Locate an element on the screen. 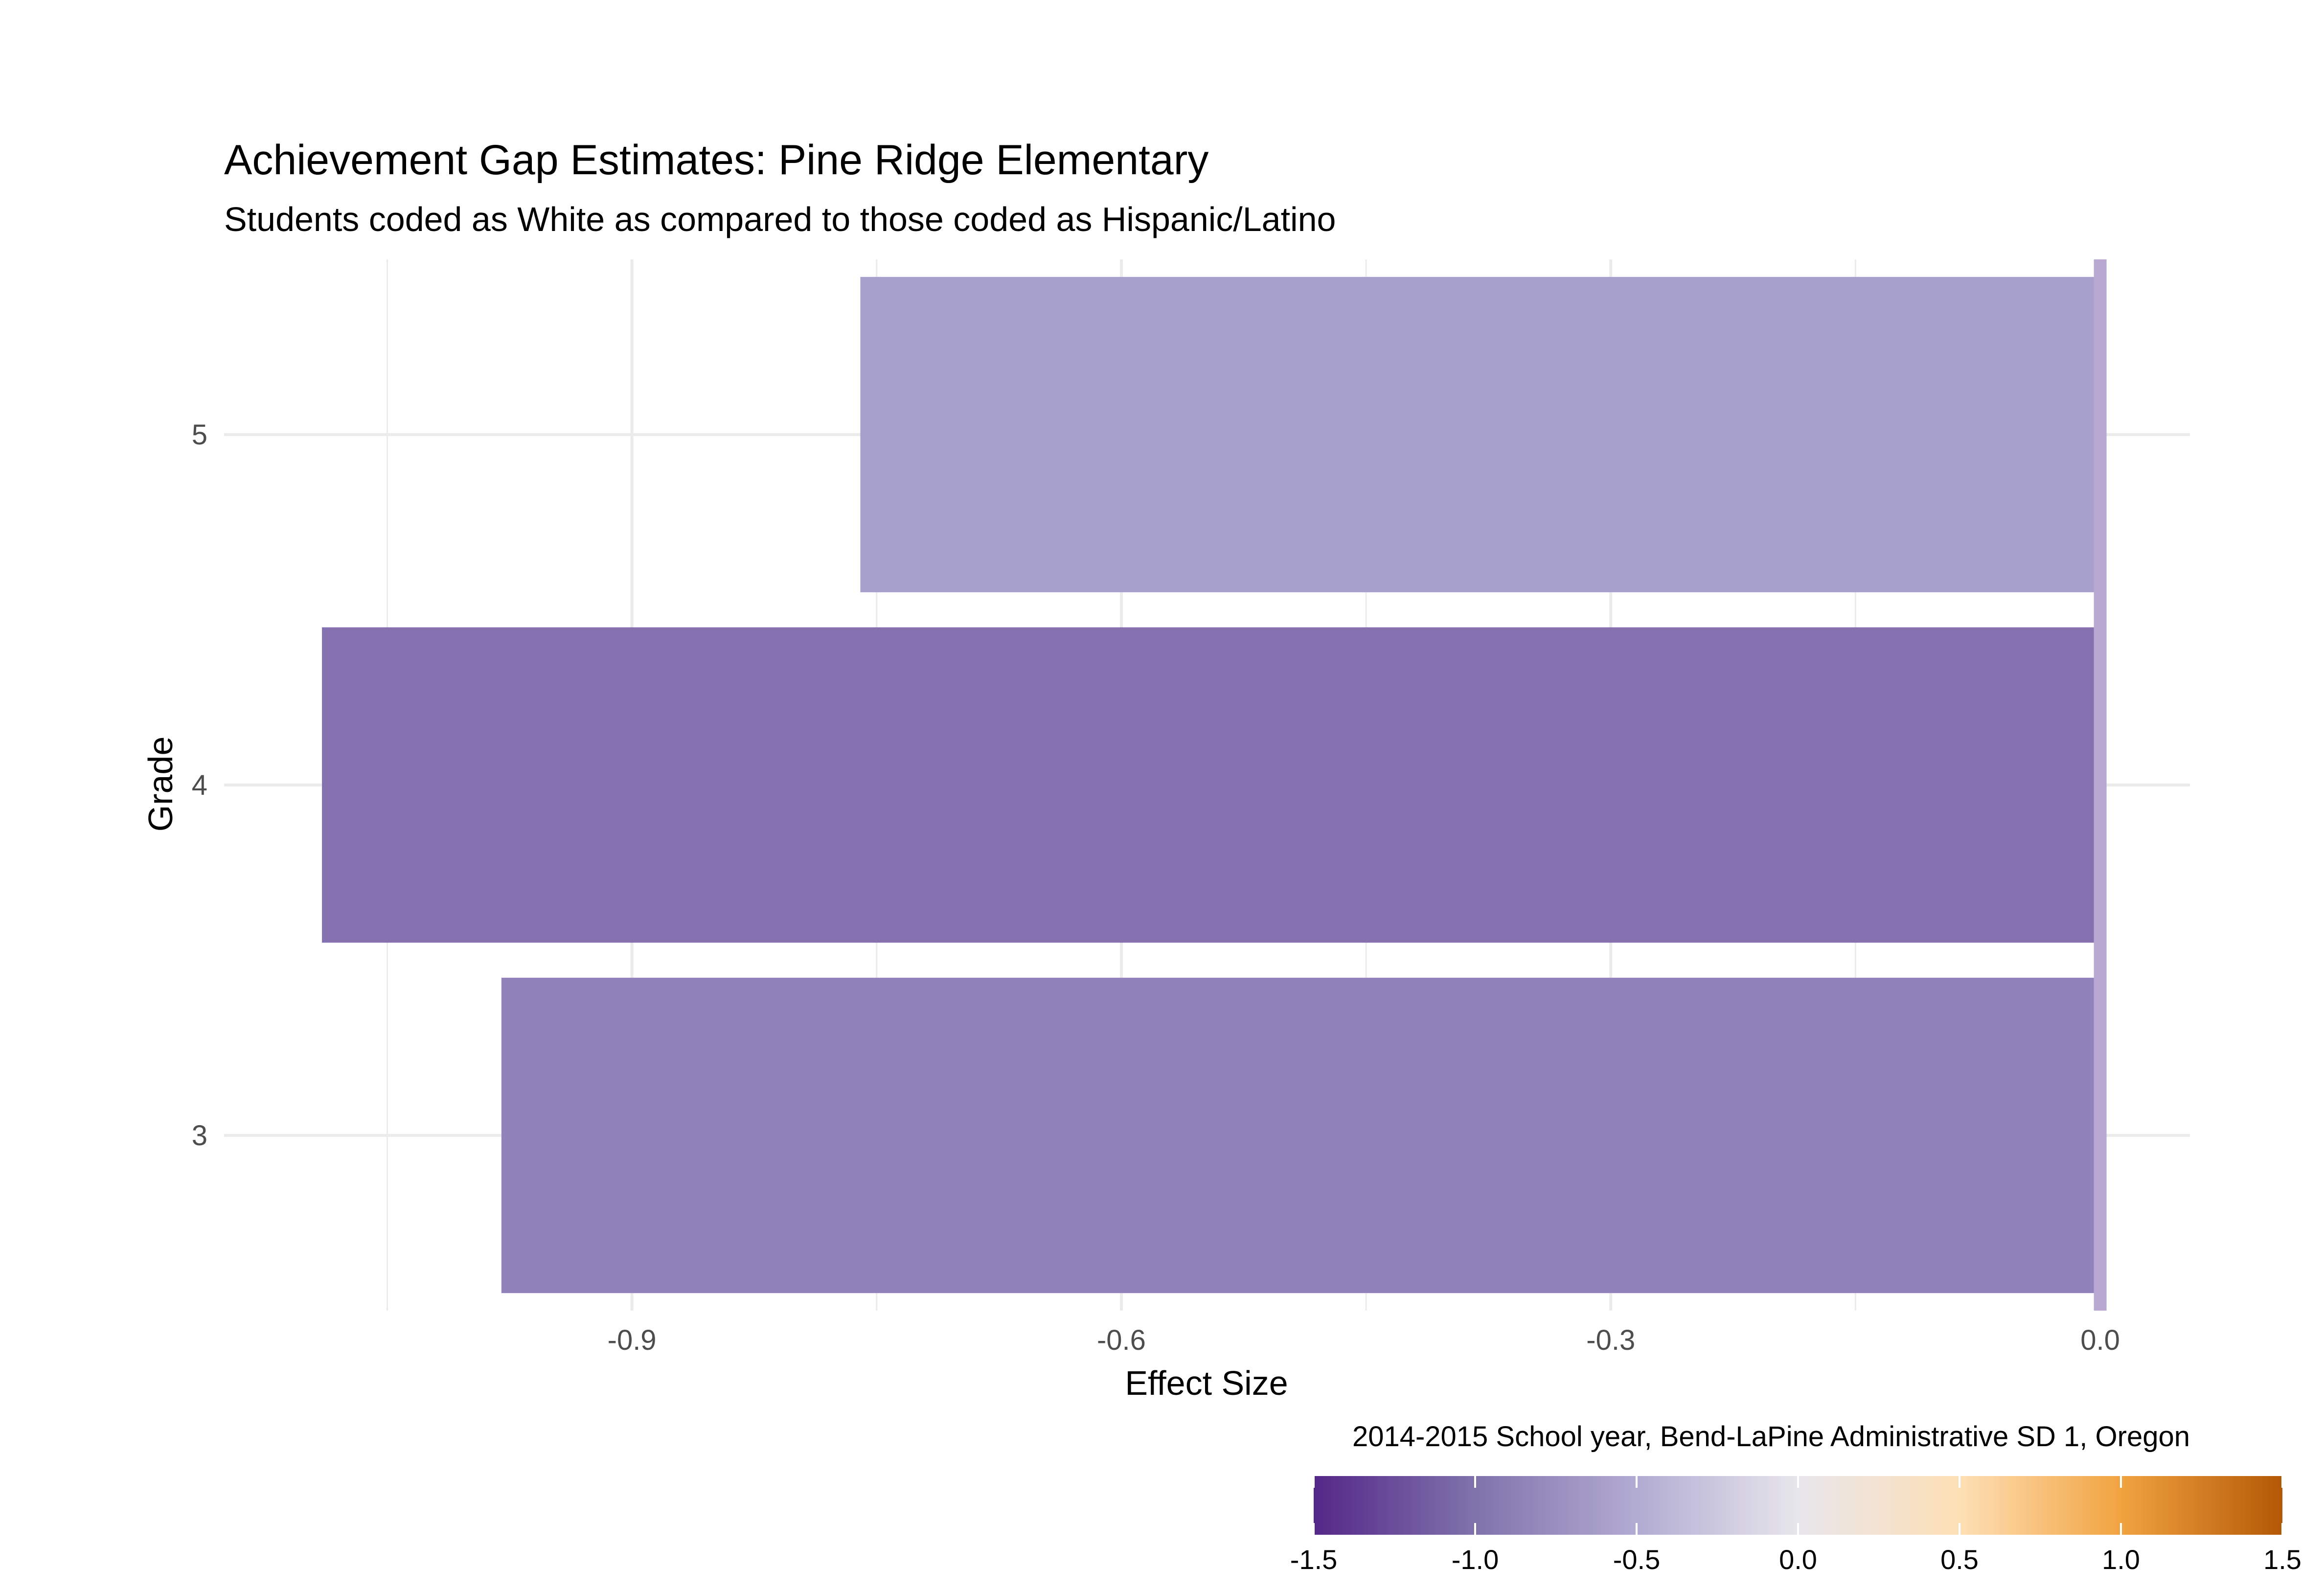 The width and height of the screenshot is (2324, 1593). x-tick-label: 0.0 is located at coordinates (2100, 1340).